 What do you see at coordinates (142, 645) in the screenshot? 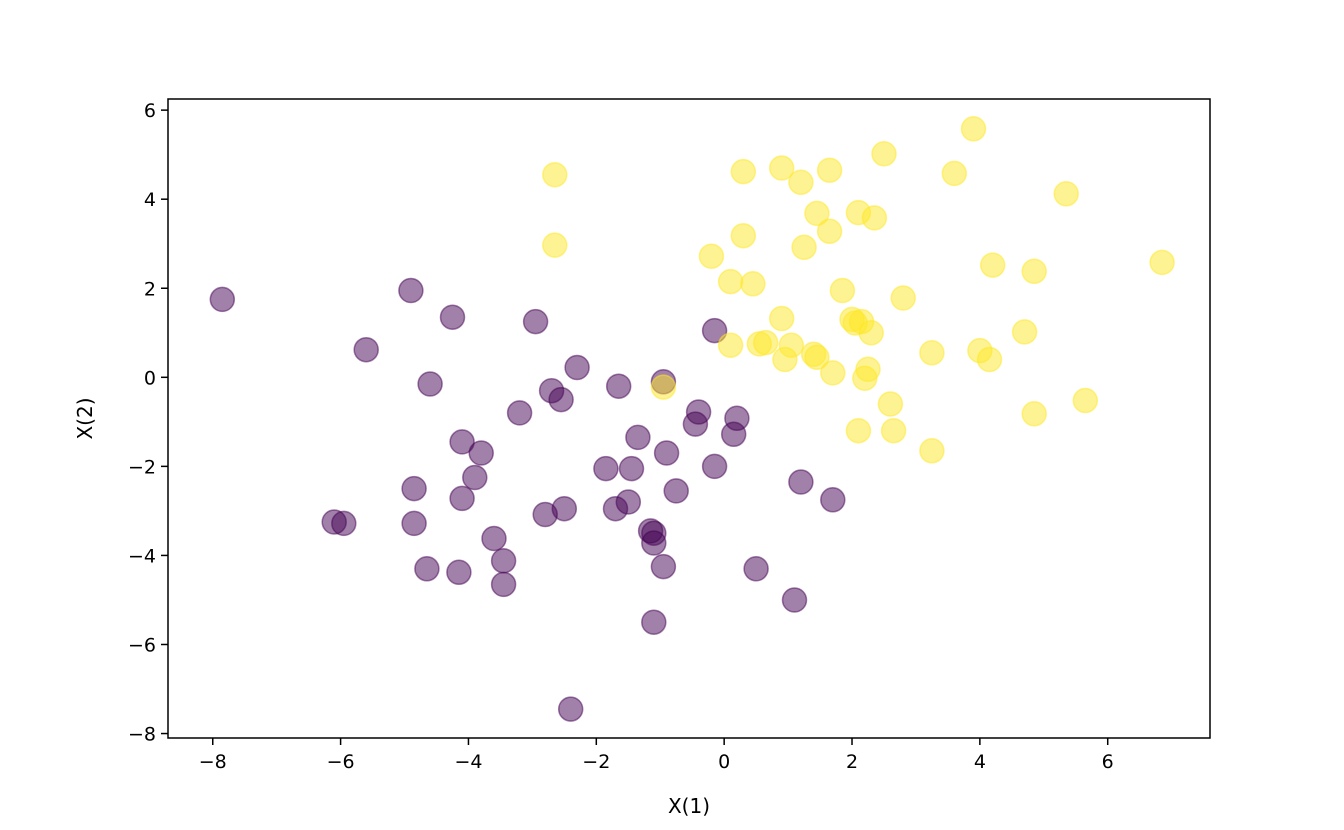
I see `y-tick-label: −6` at bounding box center [142, 645].